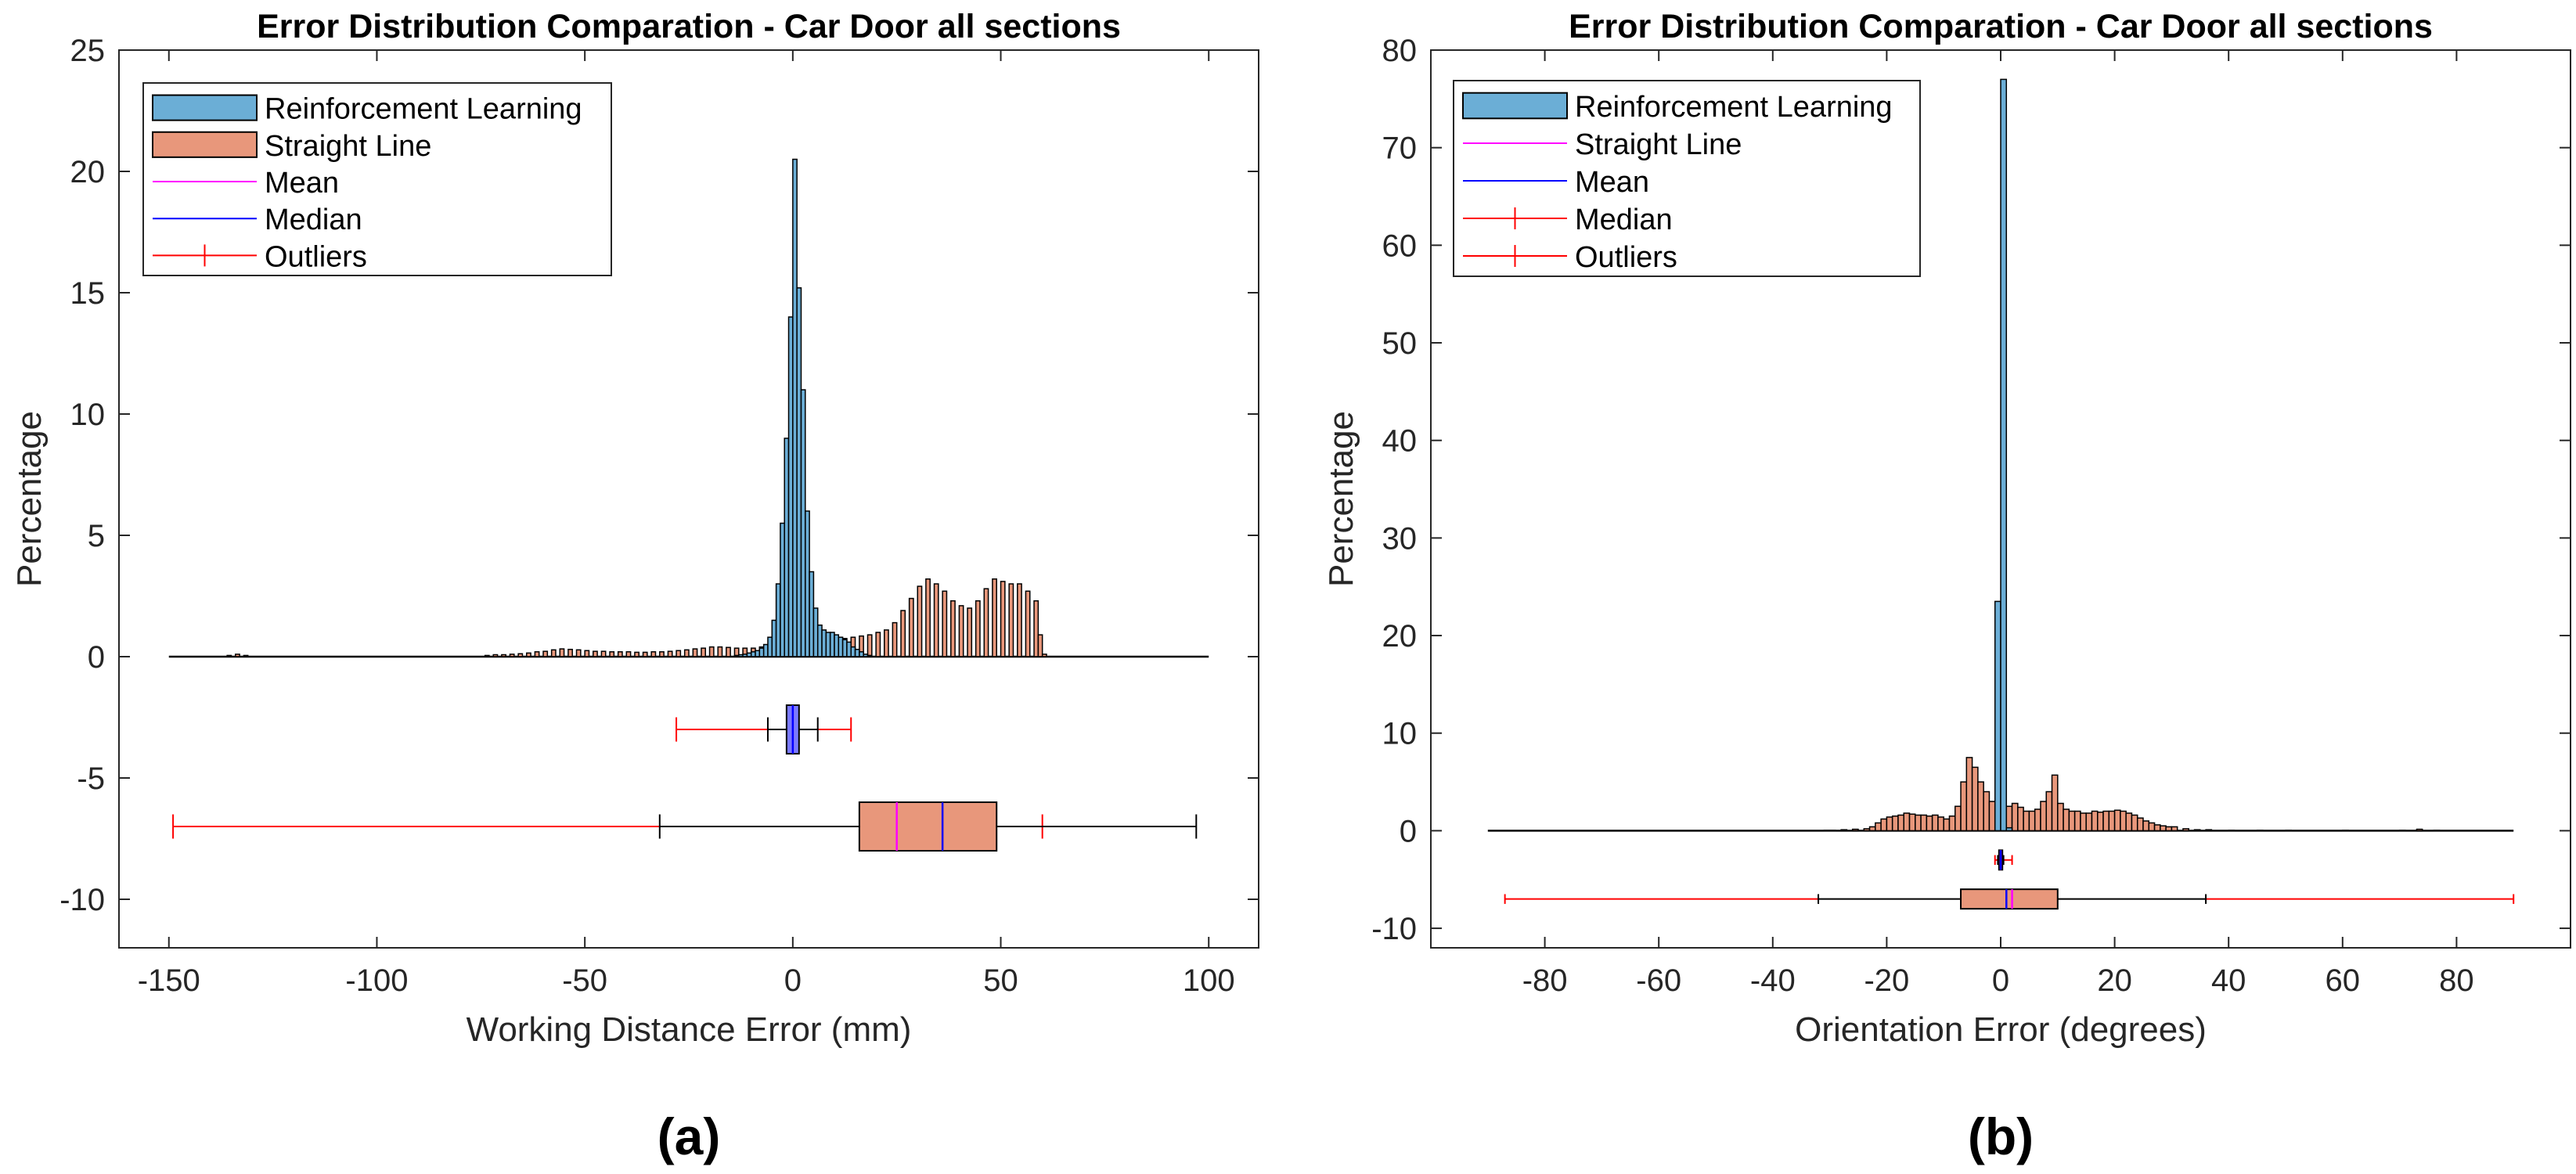 This screenshot has height=1174, width=2576. Describe the element at coordinates (1000, 980) in the screenshot. I see `x-tick-label: 50` at that location.